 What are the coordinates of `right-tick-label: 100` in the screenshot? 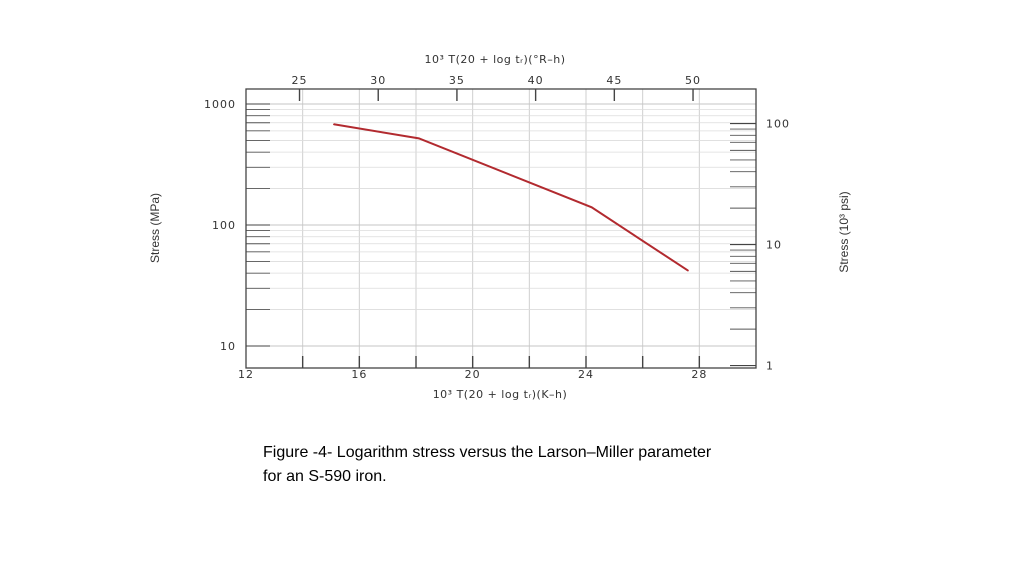 It's located at (778, 124).